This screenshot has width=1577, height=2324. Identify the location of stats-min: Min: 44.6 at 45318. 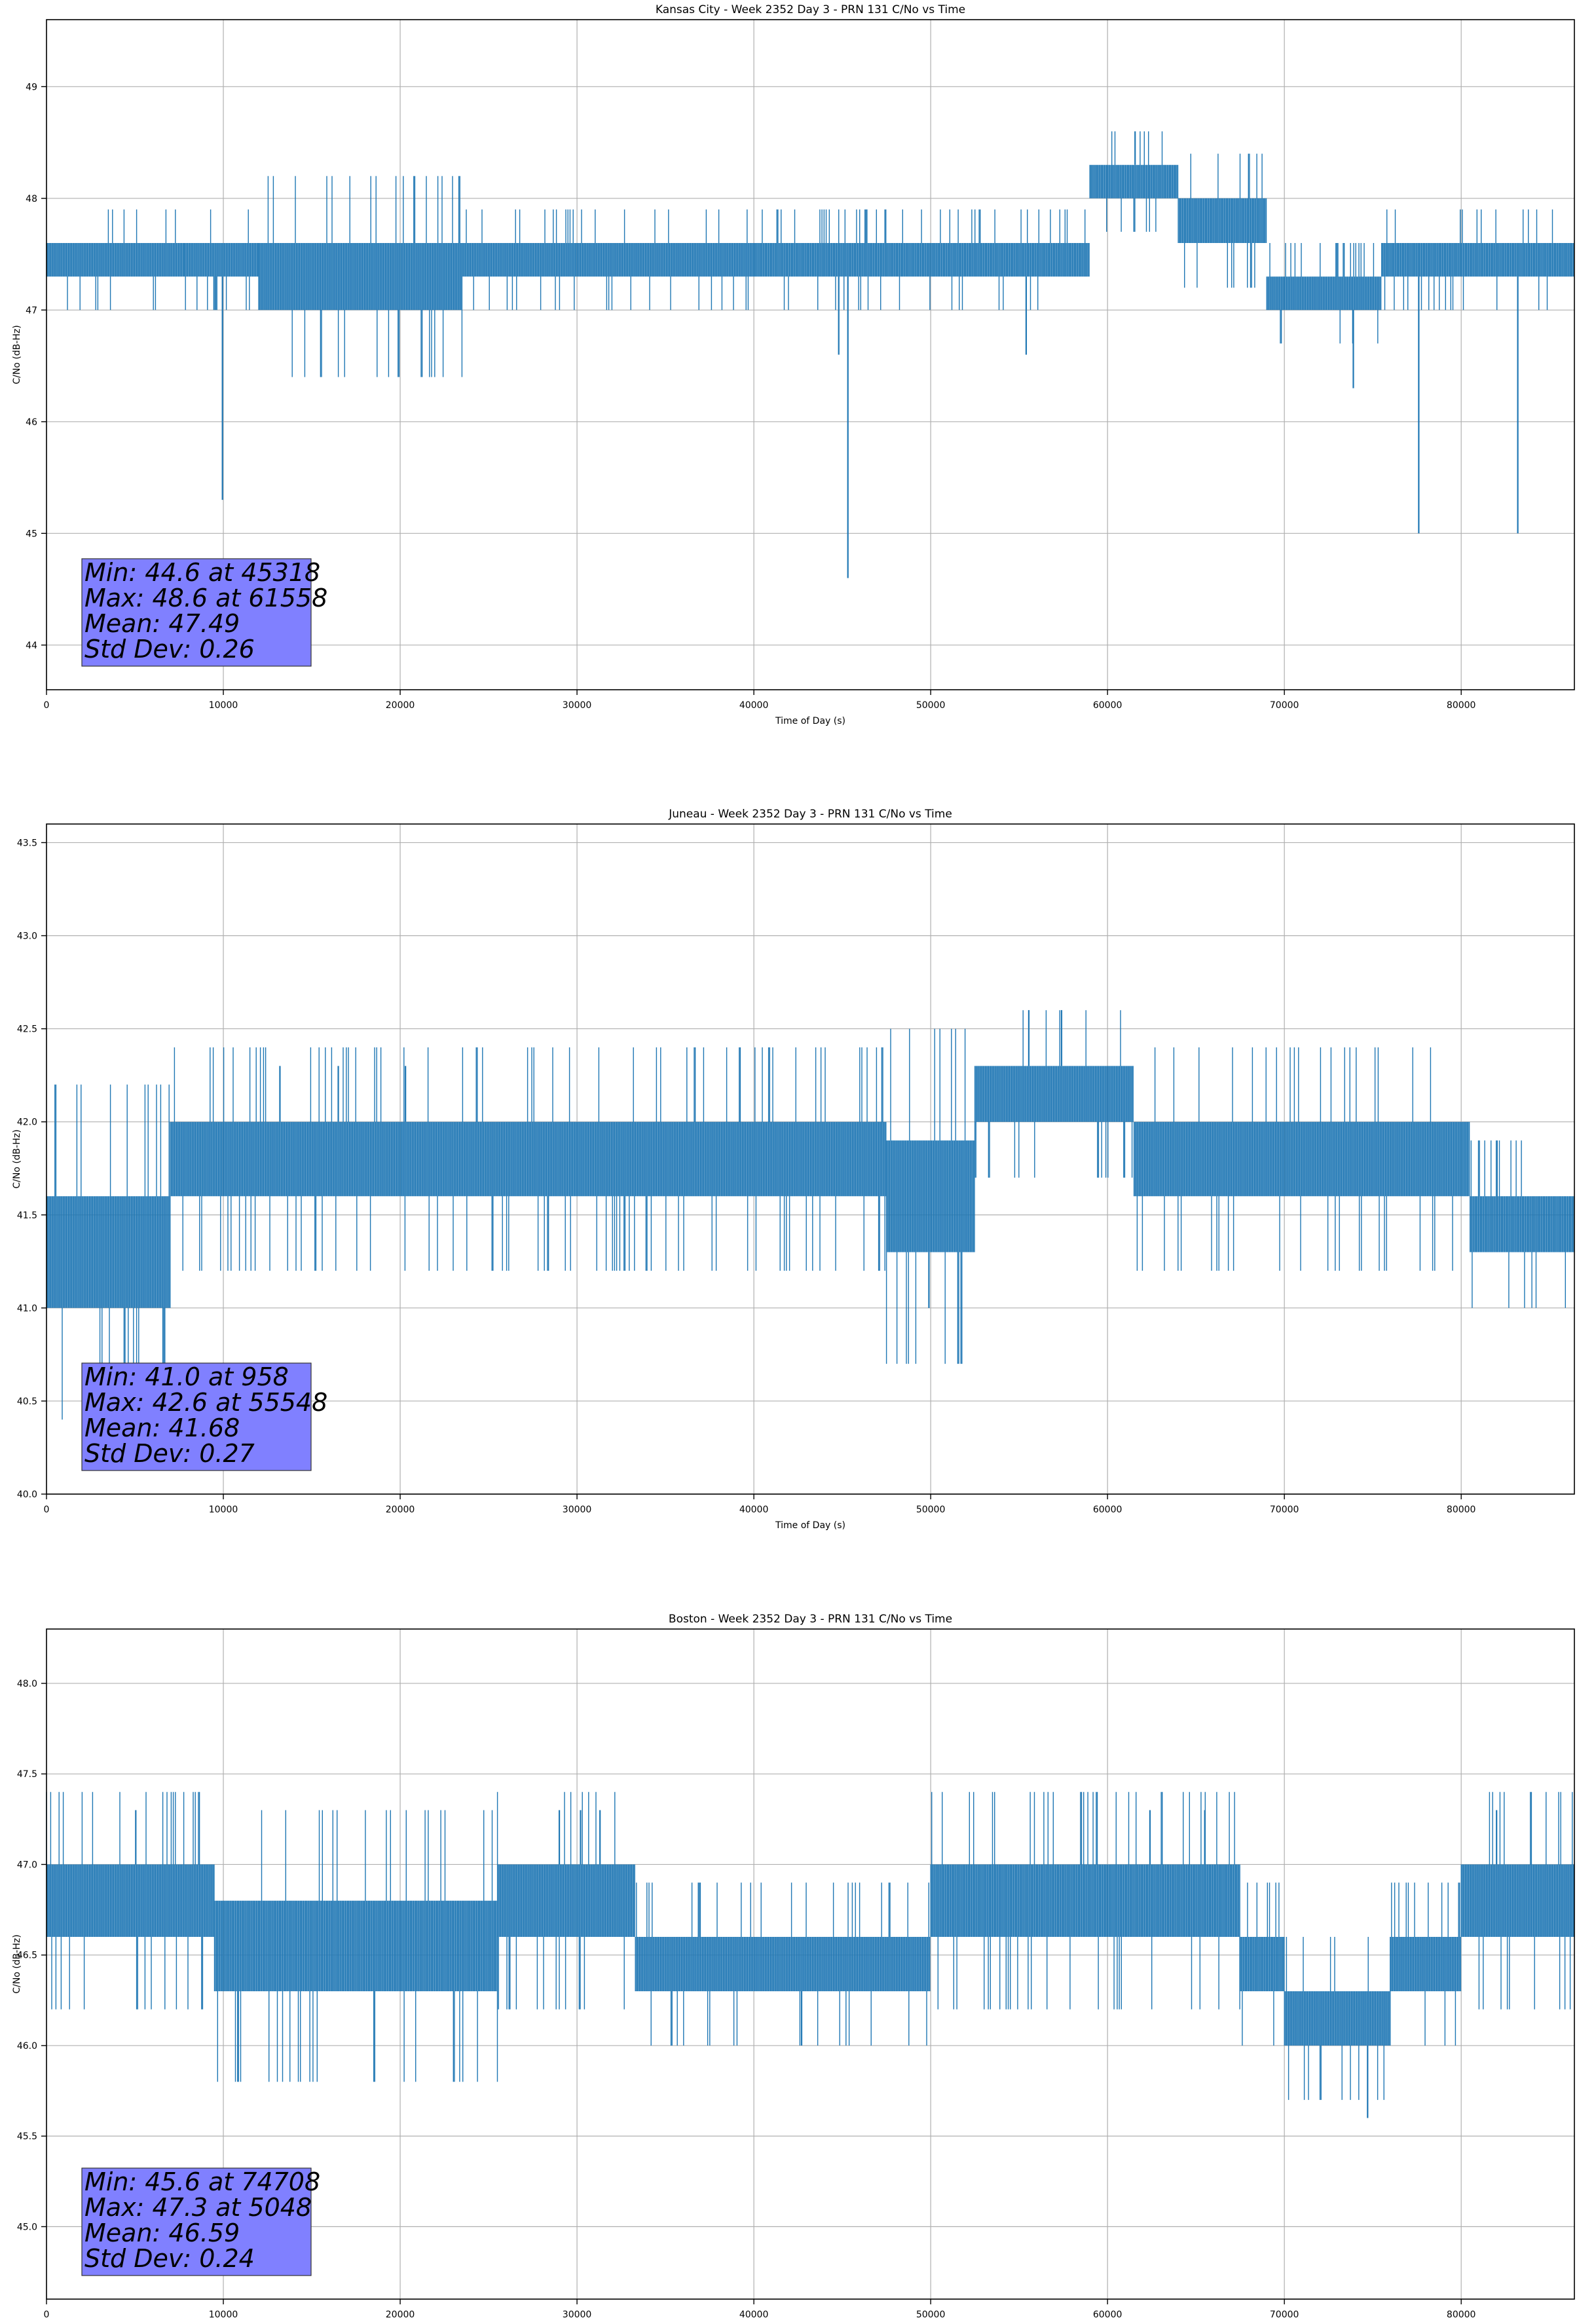
(202, 572).